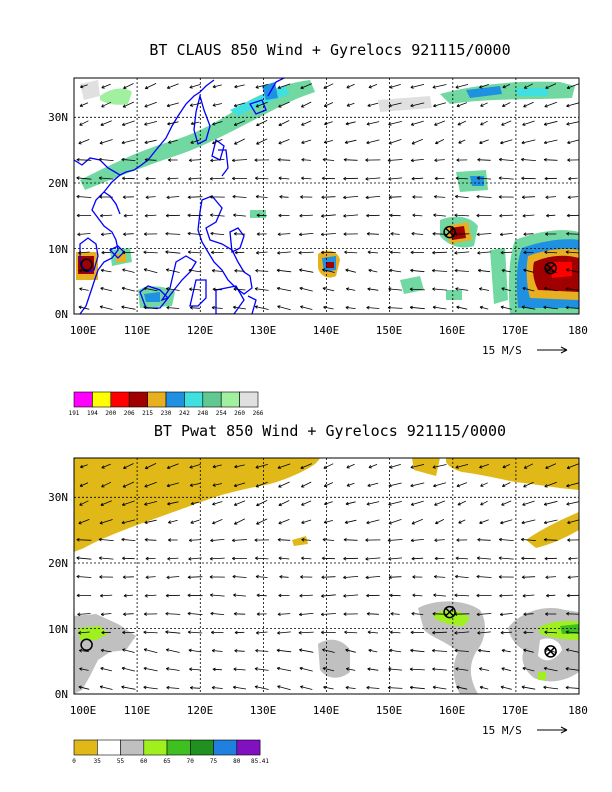  Describe the element at coordinates (105, 654) in the screenshot. I see `pwat-mid-region` at that location.